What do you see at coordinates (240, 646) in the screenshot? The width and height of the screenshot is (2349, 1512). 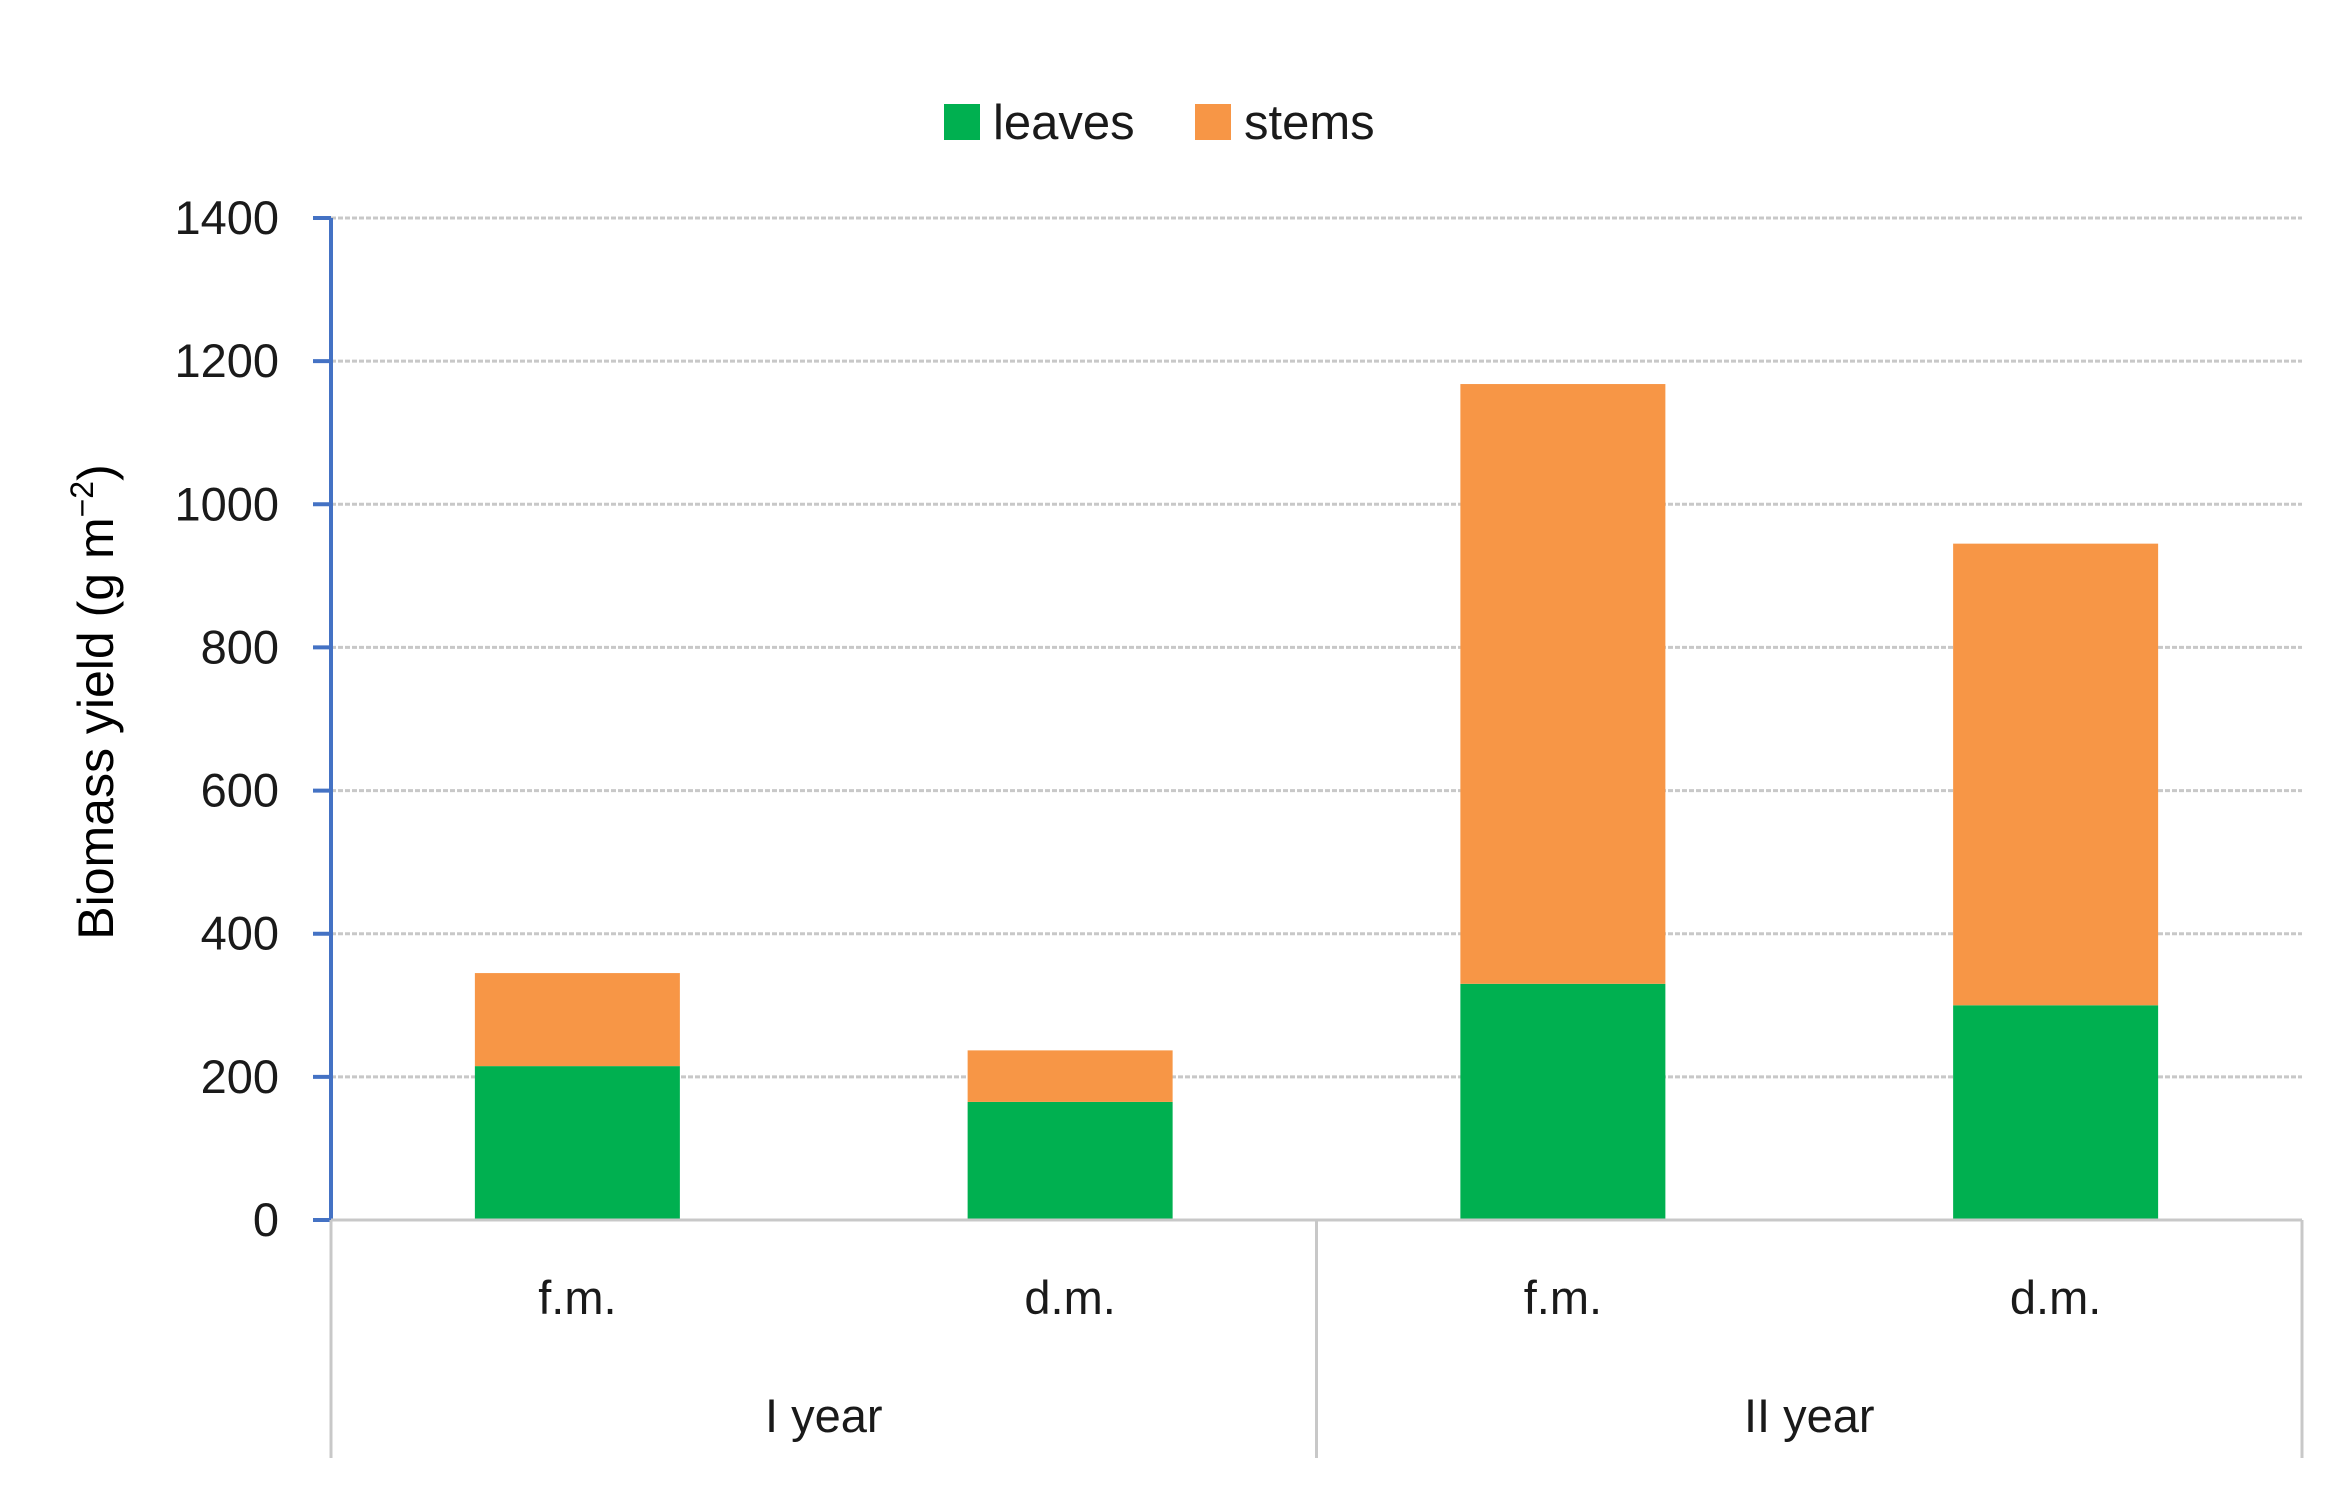 I see `y-tick-label: 800` at bounding box center [240, 646].